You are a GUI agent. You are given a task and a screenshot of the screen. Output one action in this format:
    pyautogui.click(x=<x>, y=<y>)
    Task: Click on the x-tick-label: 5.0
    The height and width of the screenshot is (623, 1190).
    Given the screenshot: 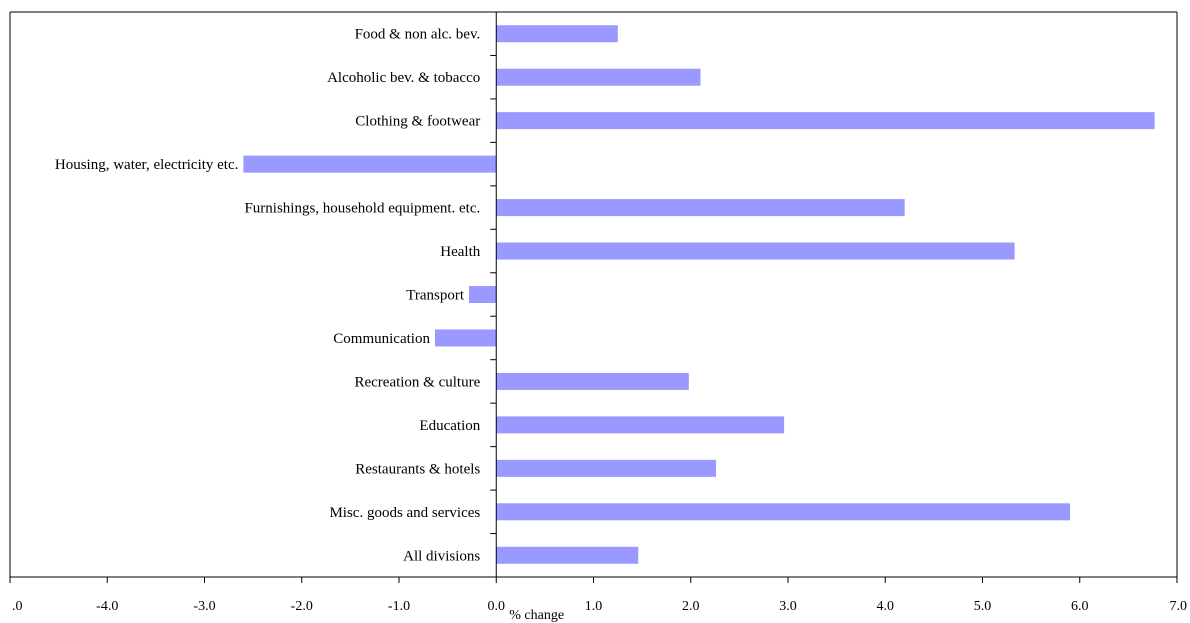 What is the action you would take?
    pyautogui.click(x=983, y=606)
    